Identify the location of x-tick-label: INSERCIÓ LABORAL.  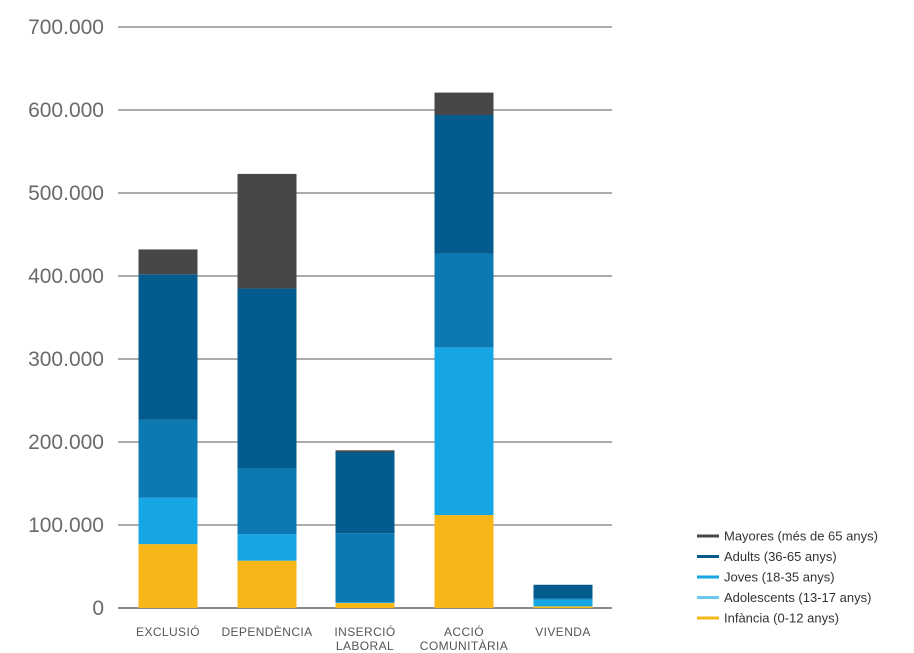
(364, 638).